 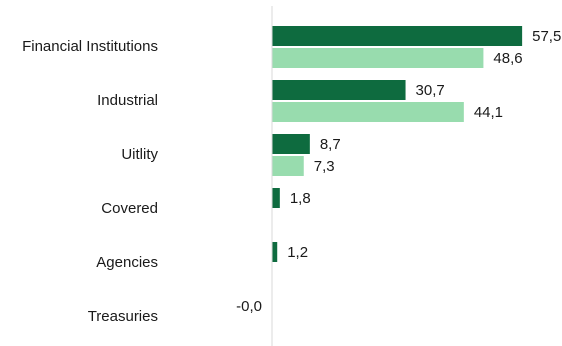 I want to click on value-label-series-2: 44,1, so click(x=488, y=112).